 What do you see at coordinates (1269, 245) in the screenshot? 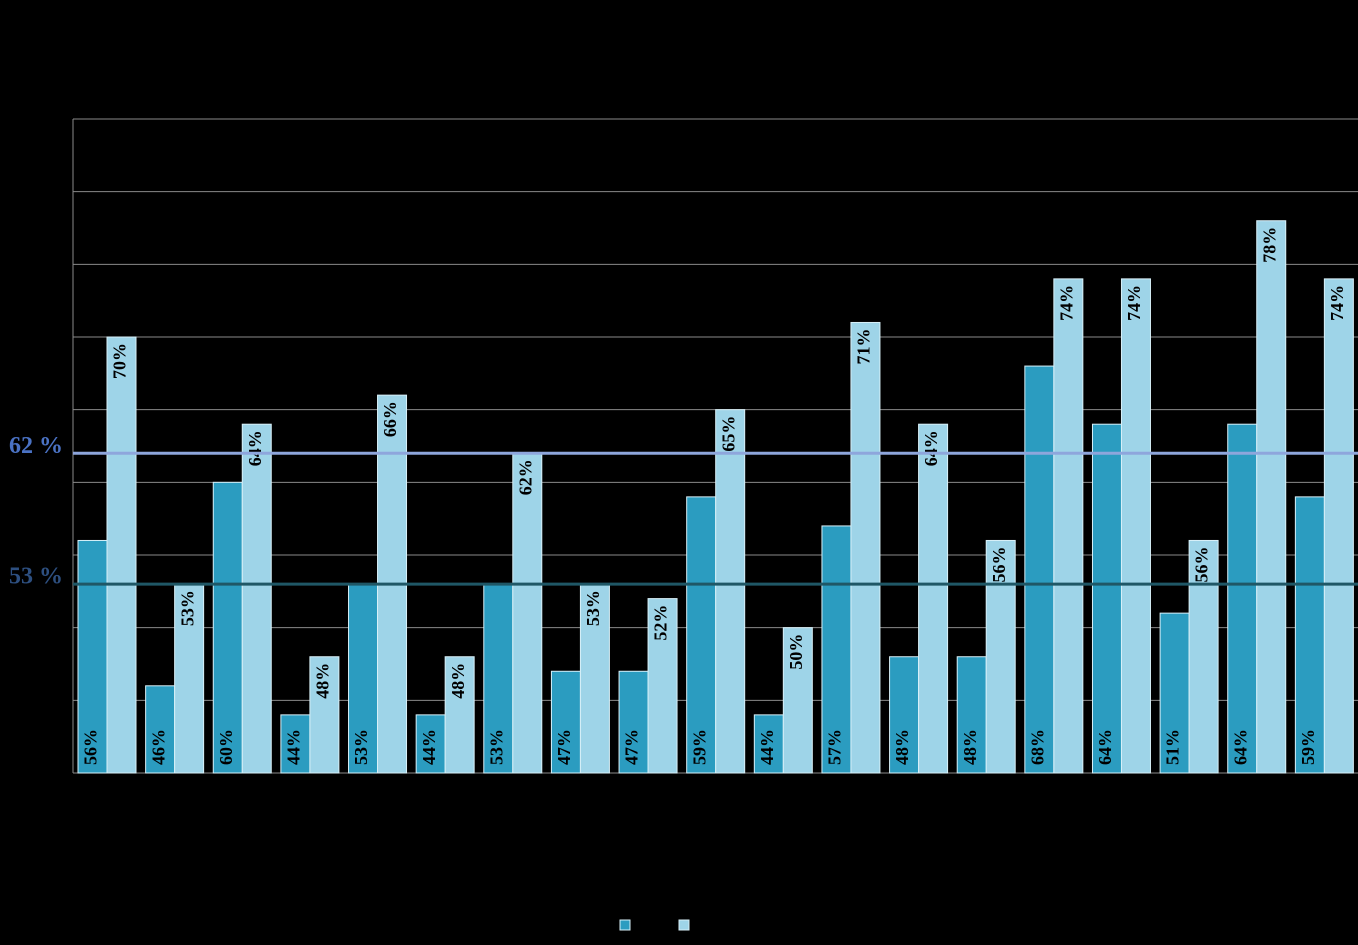
I see `data-label: 78%` at bounding box center [1269, 245].